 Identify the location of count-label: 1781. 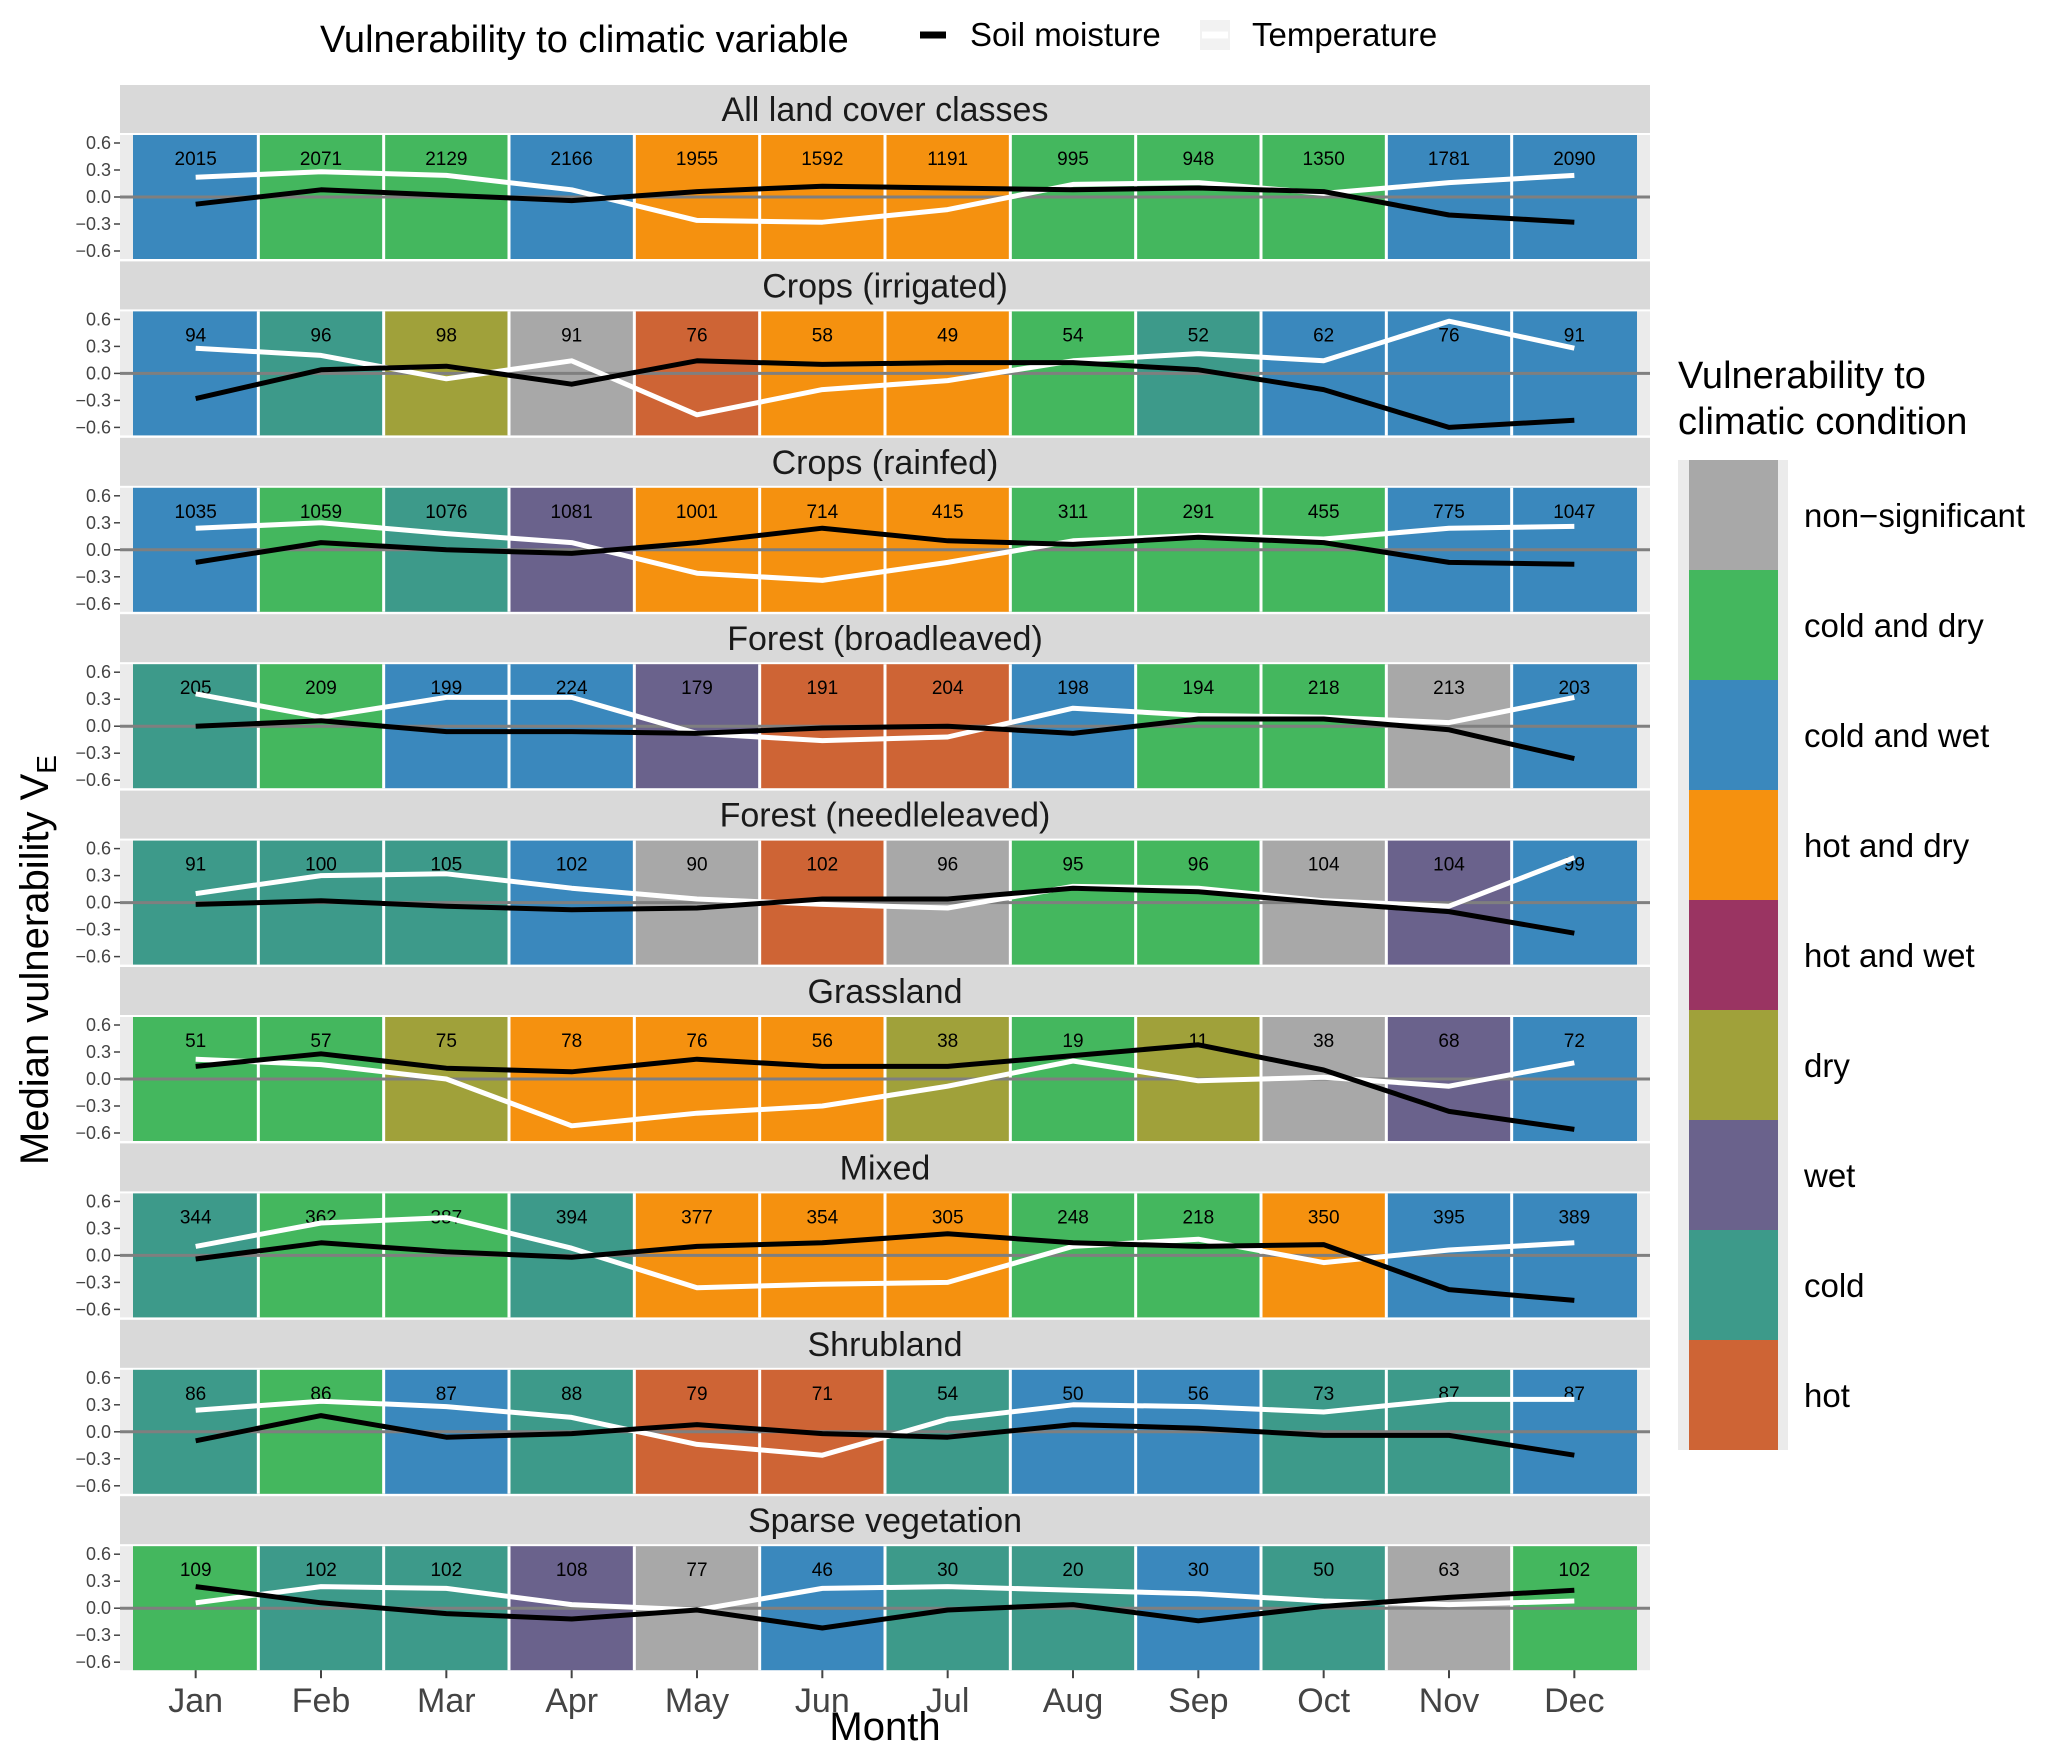
(1449, 159).